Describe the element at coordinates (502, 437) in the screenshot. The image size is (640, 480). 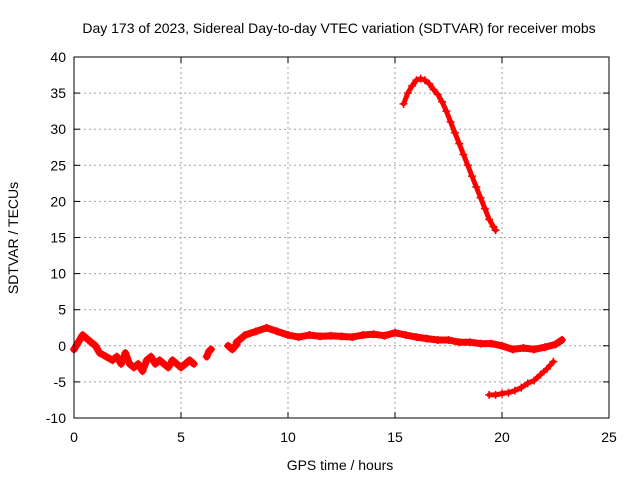
I see `x-tick-label: 20` at that location.